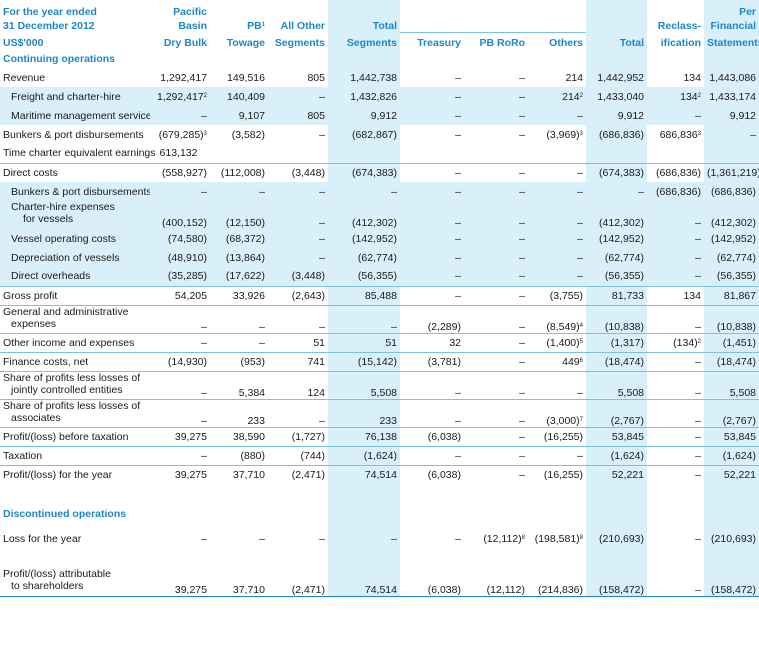 The height and width of the screenshot is (651, 759). What do you see at coordinates (731, 40) in the screenshot?
I see `col-per-line3: Statements` at bounding box center [731, 40].